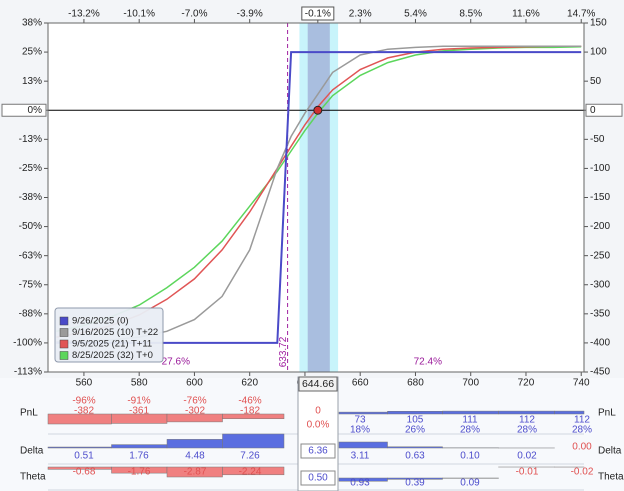 The height and width of the screenshot is (491, 624). What do you see at coordinates (283, 351) in the screenshot?
I see `breakeven-label: 633.72` at bounding box center [283, 351].